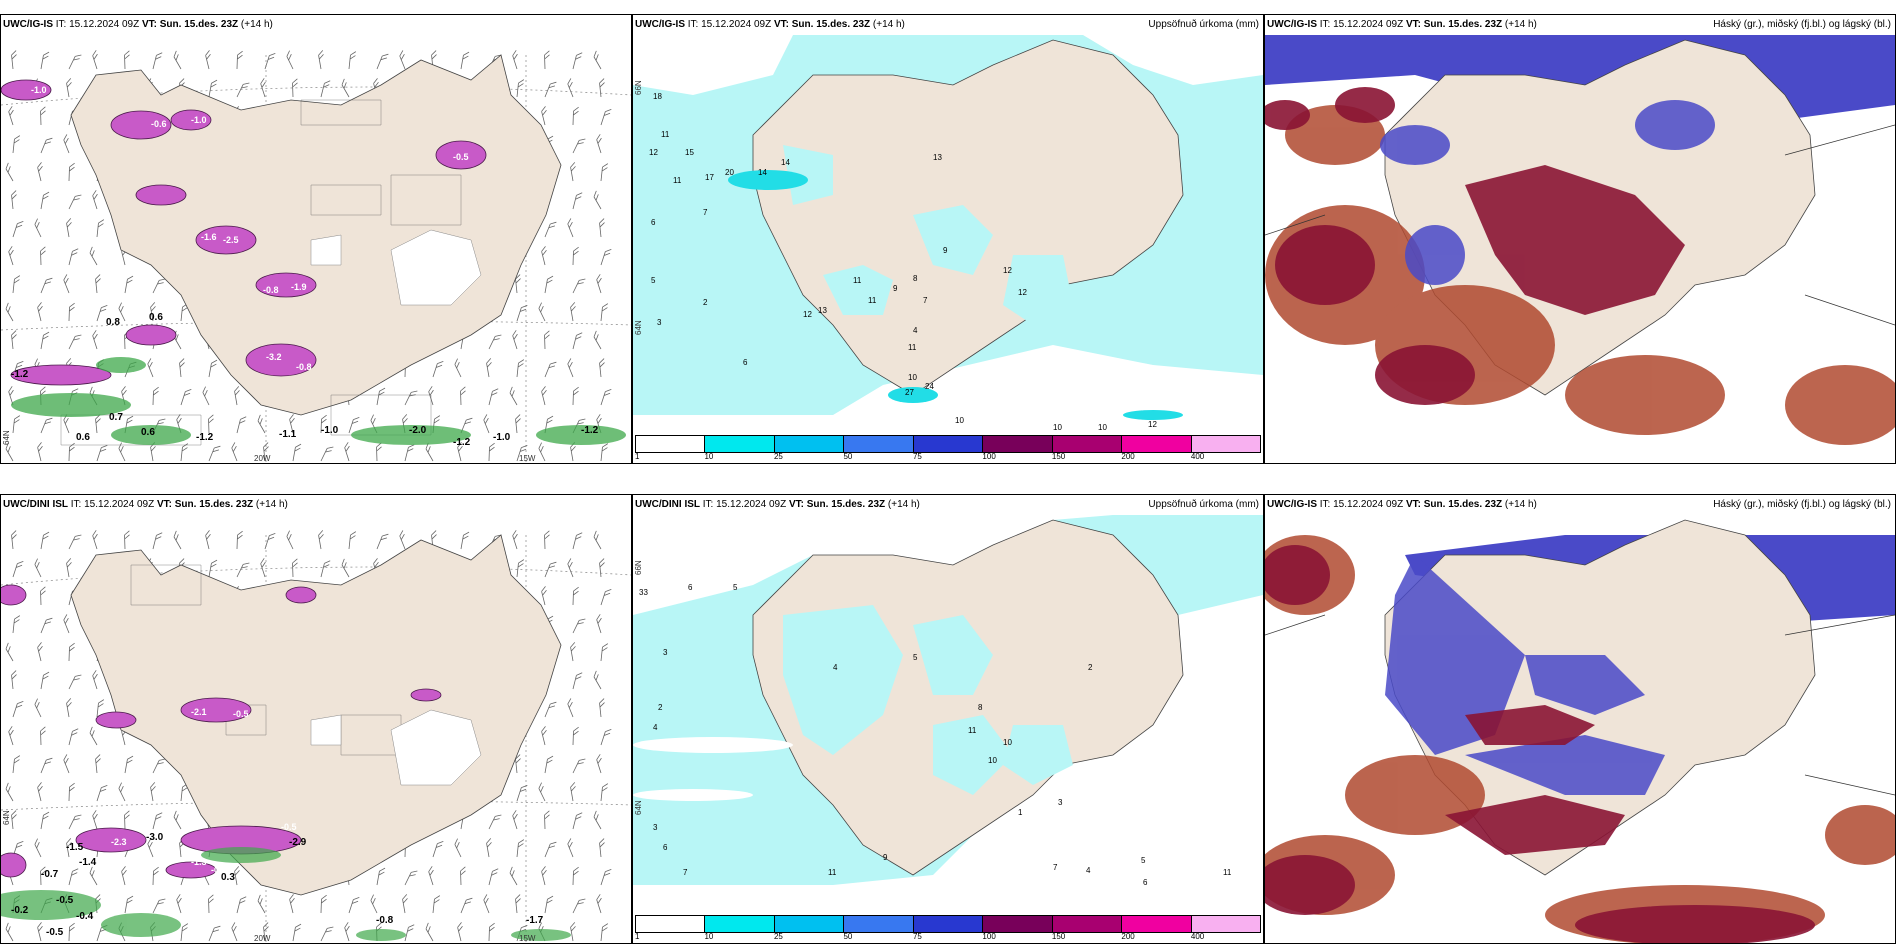  What do you see at coordinates (705, 302) in the screenshot?
I see `precip-value: 2` at bounding box center [705, 302].